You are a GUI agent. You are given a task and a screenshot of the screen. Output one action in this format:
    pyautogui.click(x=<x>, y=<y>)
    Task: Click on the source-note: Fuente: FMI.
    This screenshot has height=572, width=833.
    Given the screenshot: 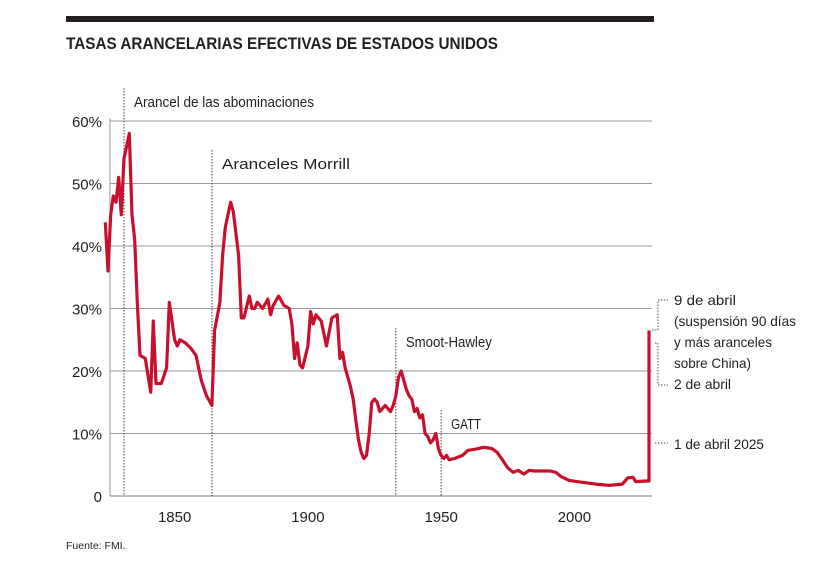 What is the action you would take?
    pyautogui.click(x=96, y=546)
    